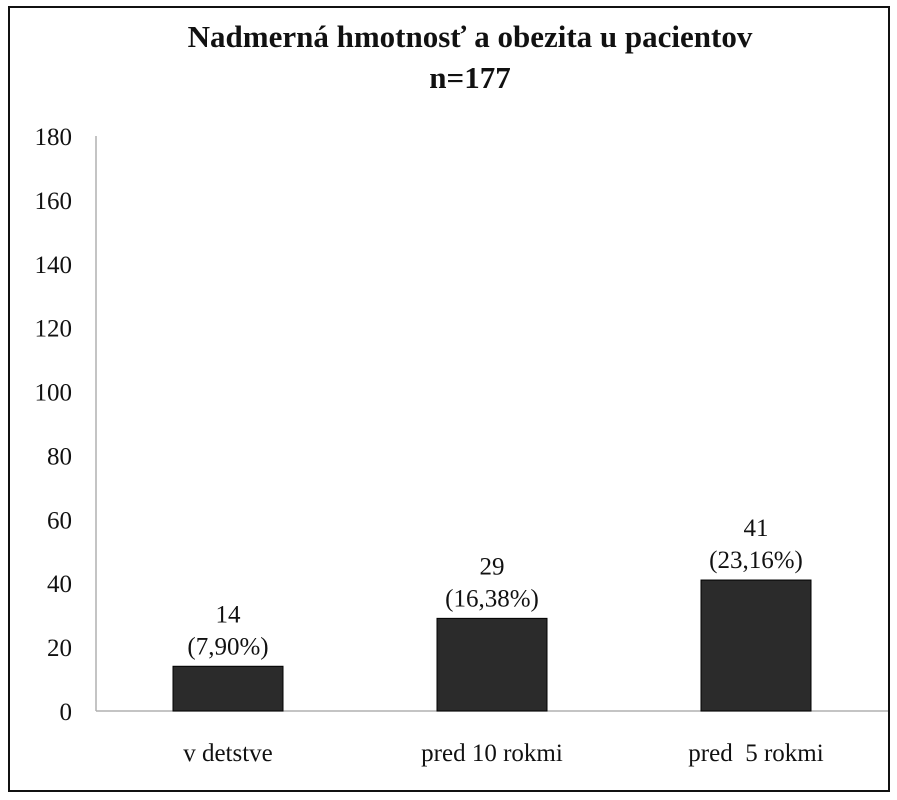  What do you see at coordinates (228, 753) in the screenshot?
I see `category-label: v detstve` at bounding box center [228, 753].